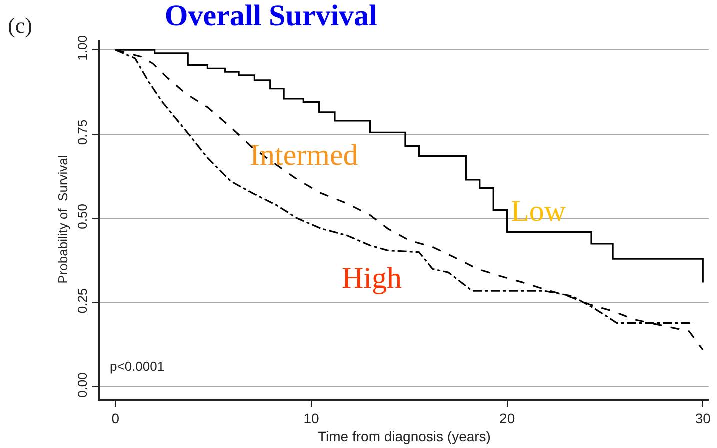 The height and width of the screenshot is (448, 717). What do you see at coordinates (63, 219) in the screenshot?
I see `y-axis-title: Probability of Survival` at bounding box center [63, 219].